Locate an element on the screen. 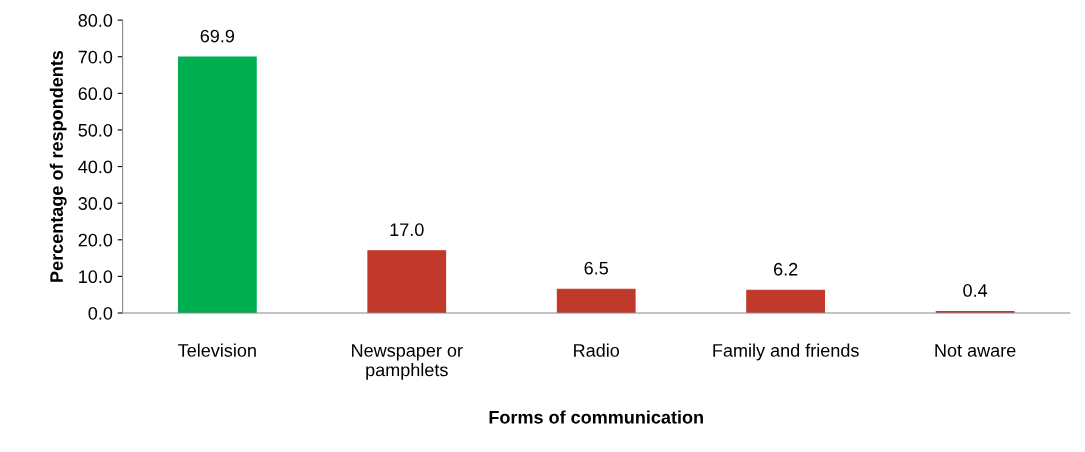 This screenshot has height=452, width=1085. x-axis-title: Forms of communication is located at coordinates (596, 417).